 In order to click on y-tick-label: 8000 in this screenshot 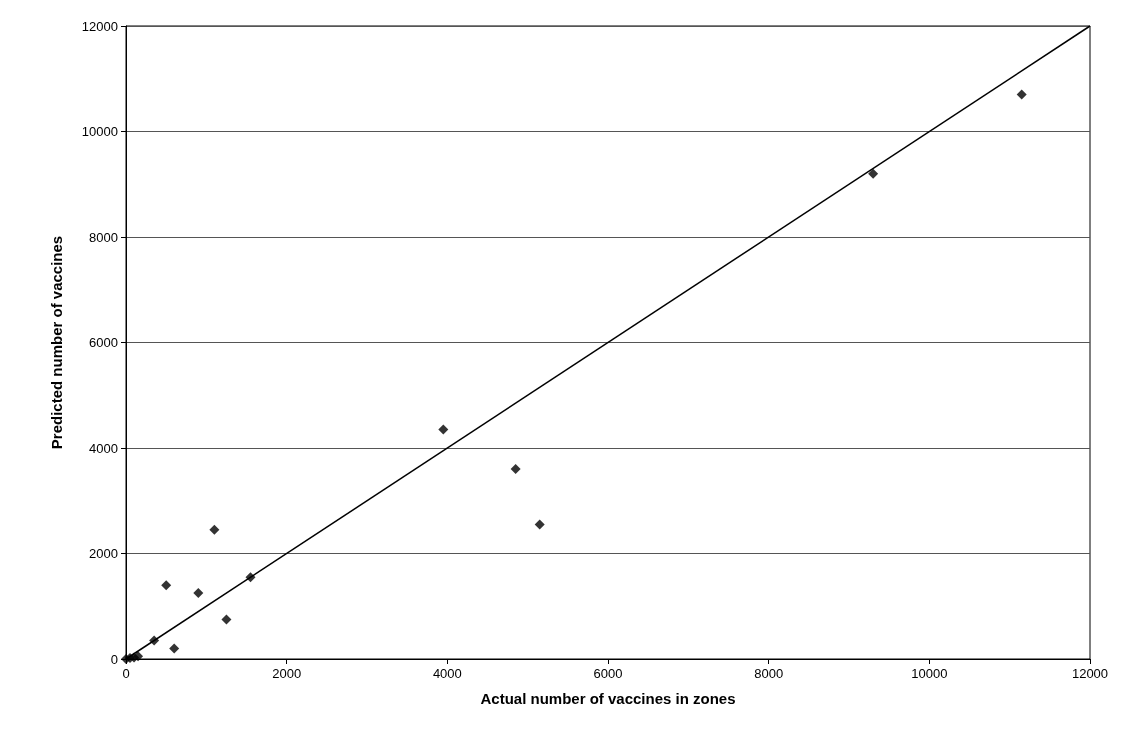, I will do `click(103, 237)`.